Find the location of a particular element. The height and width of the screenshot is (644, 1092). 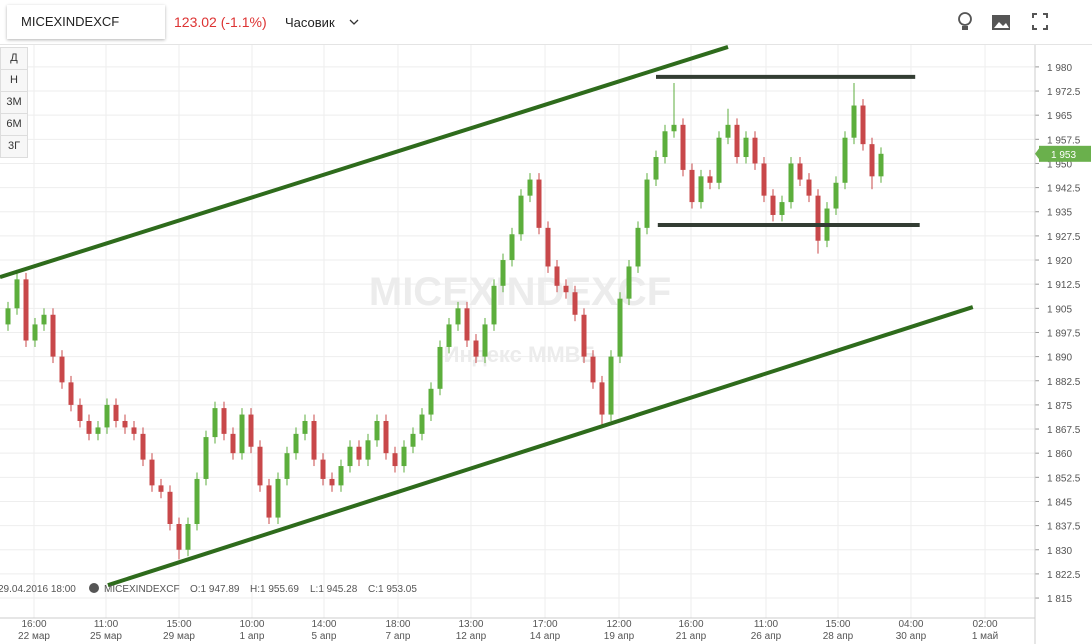

x-tick-date: 5 апр is located at coordinates (324, 636).